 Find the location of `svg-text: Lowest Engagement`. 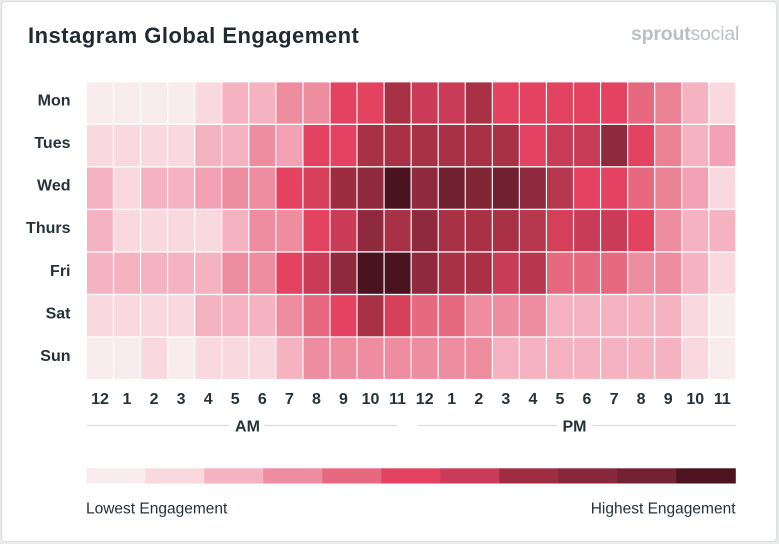

svg-text: Lowest Engagement is located at coordinates (157, 509).